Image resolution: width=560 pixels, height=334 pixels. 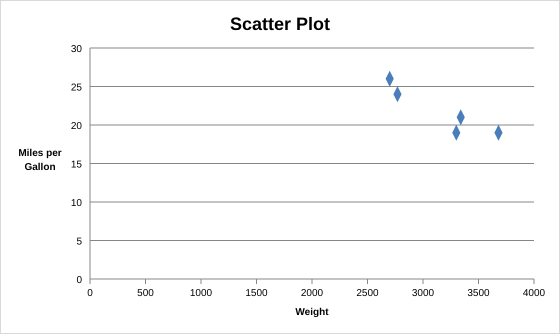 I want to click on x-tick-label: 3000, so click(x=423, y=293).